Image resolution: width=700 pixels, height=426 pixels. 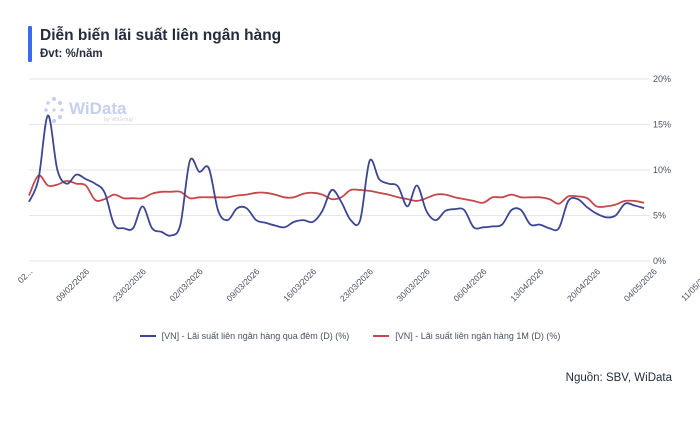 I want to click on widata-watermark: WiData by WiGroup, so click(x=88, y=110).